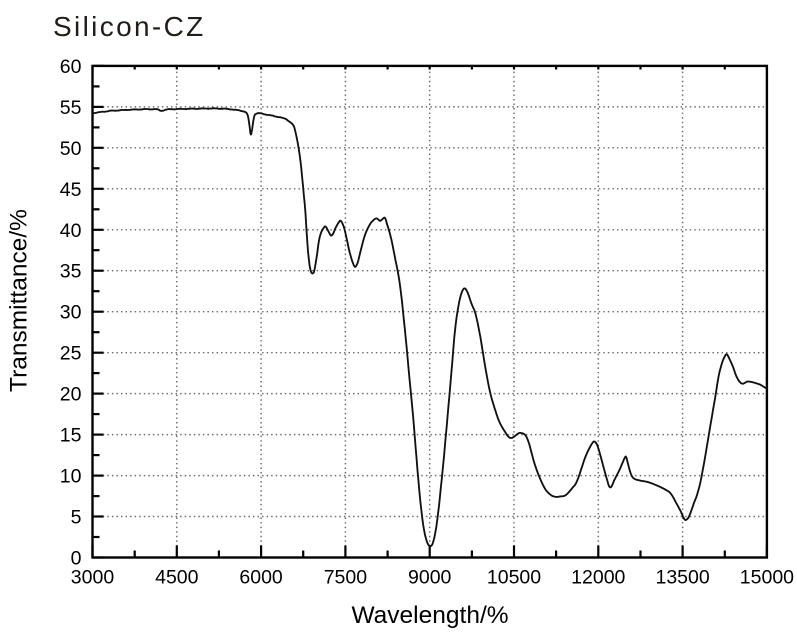 Image resolution: width=797 pixels, height=633 pixels. Describe the element at coordinates (429, 615) in the screenshot. I see `svg-text: Wavelength/%` at that location.